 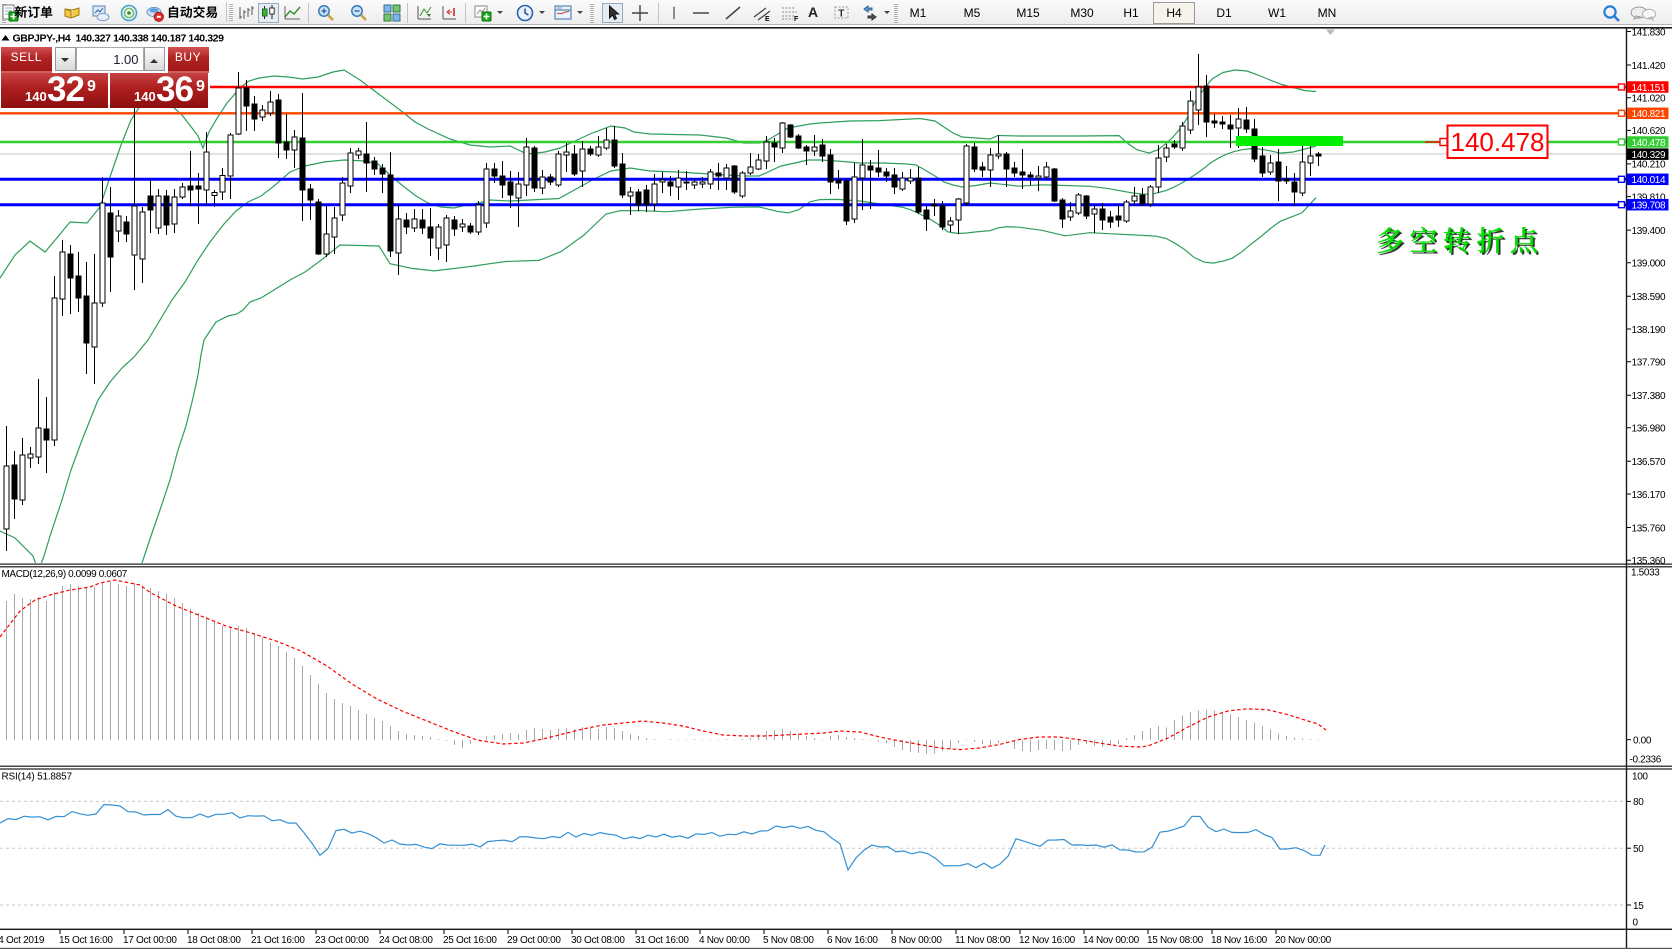 What do you see at coordinates (214, 940) in the screenshot?
I see `svg-text: 18 Oct 08:00` at bounding box center [214, 940].